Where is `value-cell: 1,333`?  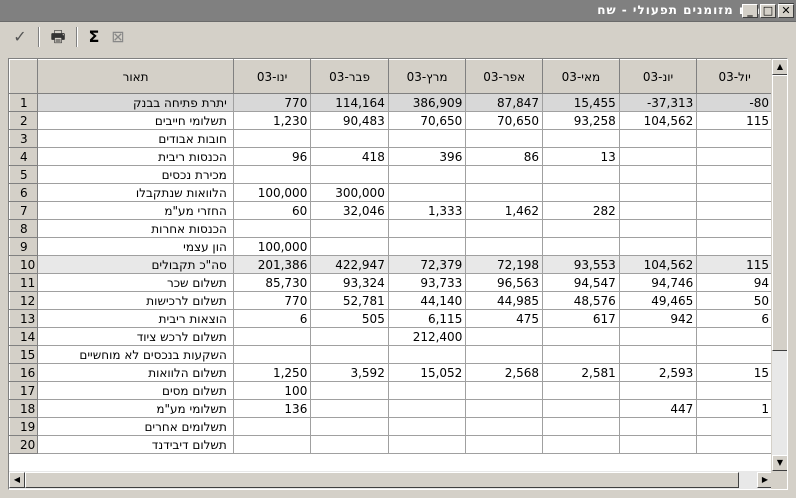 value-cell: 1,333 is located at coordinates (427, 210).